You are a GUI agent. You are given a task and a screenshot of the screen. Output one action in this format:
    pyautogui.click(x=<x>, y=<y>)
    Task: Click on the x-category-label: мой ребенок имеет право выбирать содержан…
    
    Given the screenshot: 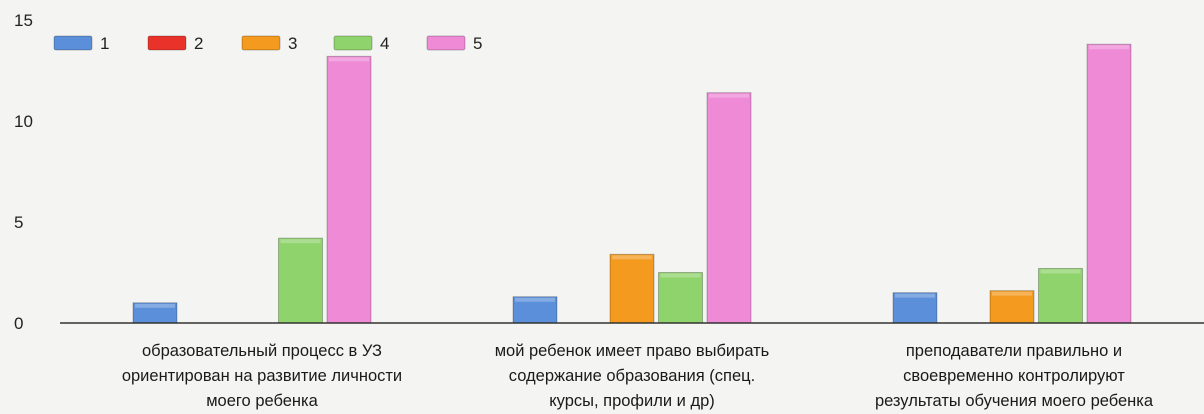 What is the action you would take?
    pyautogui.click(x=632, y=376)
    